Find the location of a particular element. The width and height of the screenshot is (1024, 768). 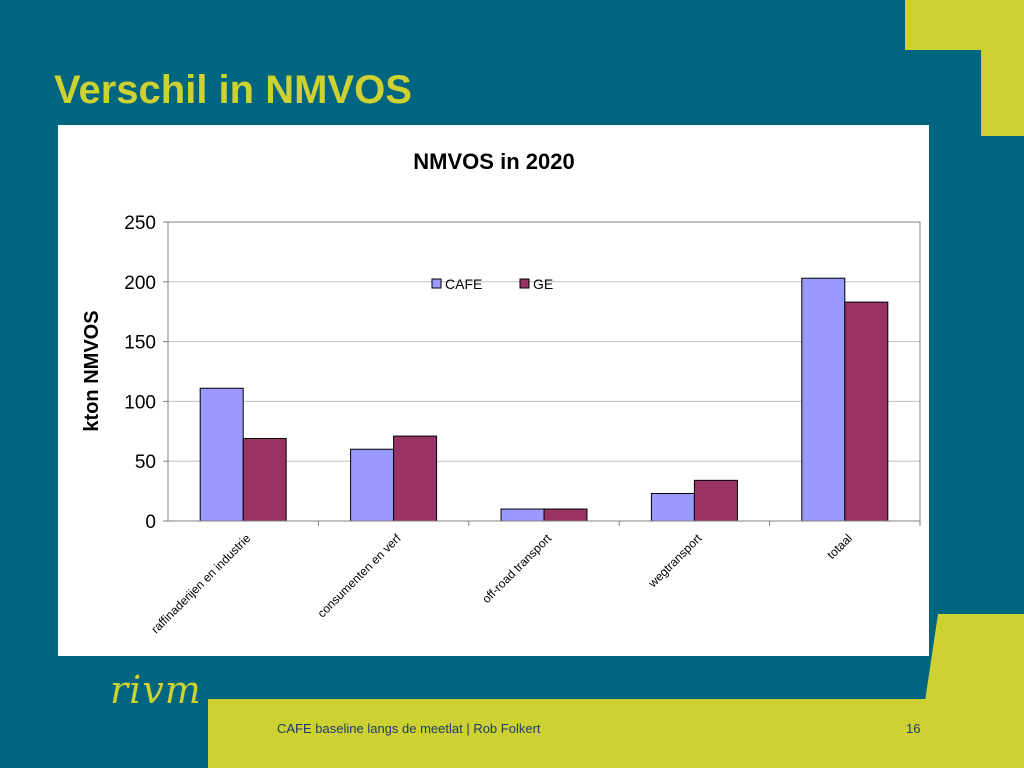

y-tick-label: 200 is located at coordinates (140, 283).